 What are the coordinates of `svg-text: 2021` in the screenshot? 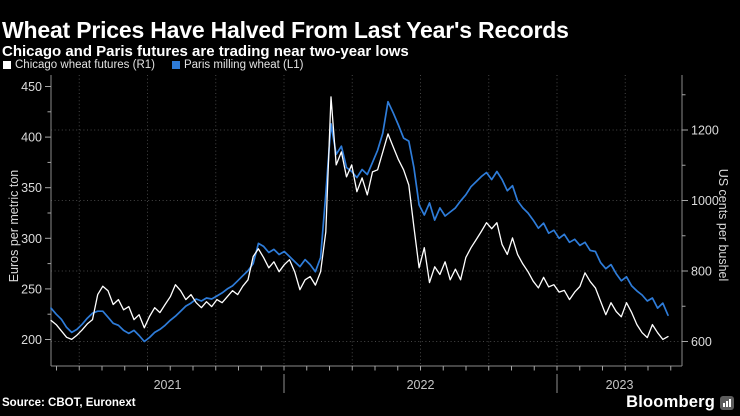 It's located at (168, 385).